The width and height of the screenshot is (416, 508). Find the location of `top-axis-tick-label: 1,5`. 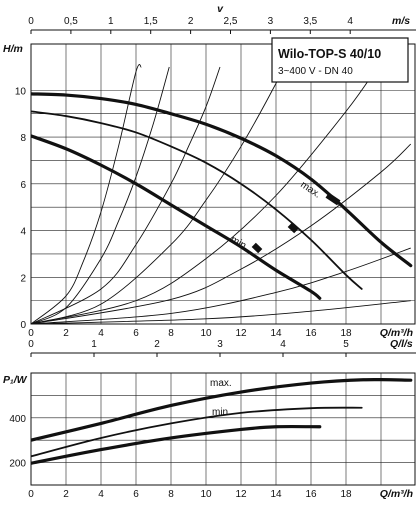

top-axis-tick-label: 1,5 is located at coordinates (151, 21).